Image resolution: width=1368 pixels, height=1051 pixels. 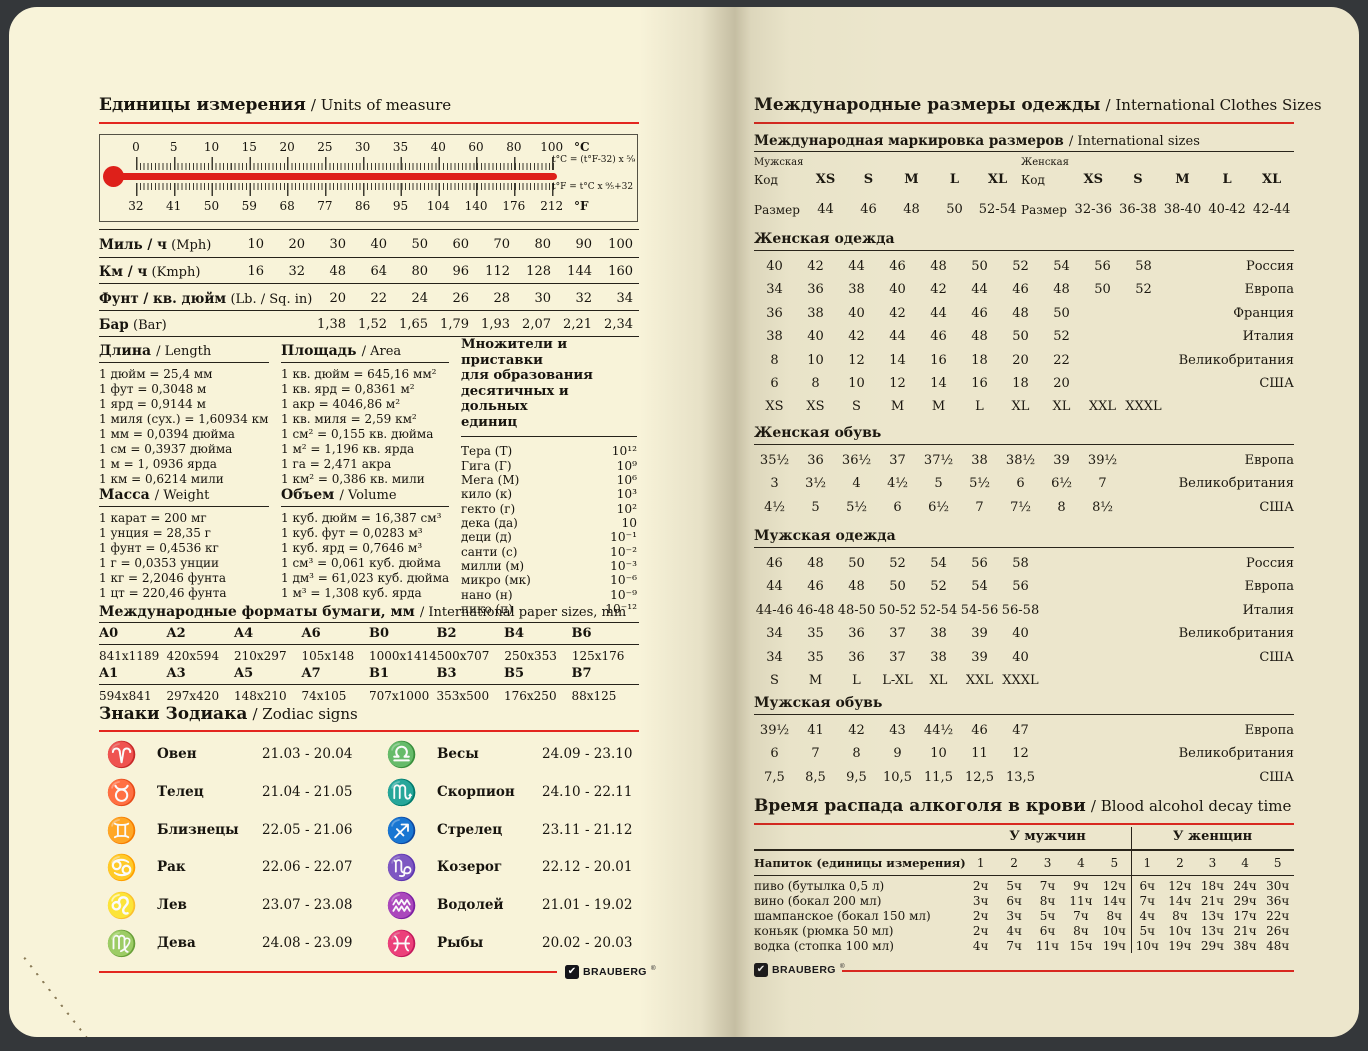 What do you see at coordinates (353, 479) in the screenshot?
I see `area-item: 1 км² = 0,386 кв. мили` at bounding box center [353, 479].